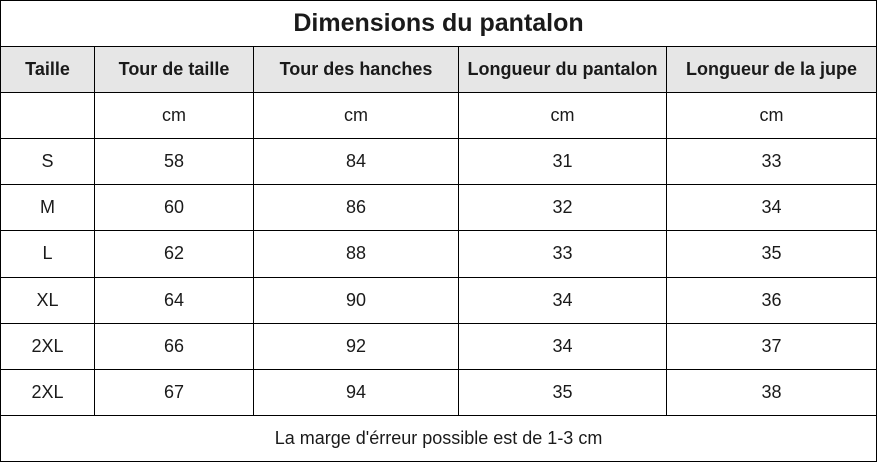  I want to click on waist-cell: 67, so click(174, 392).